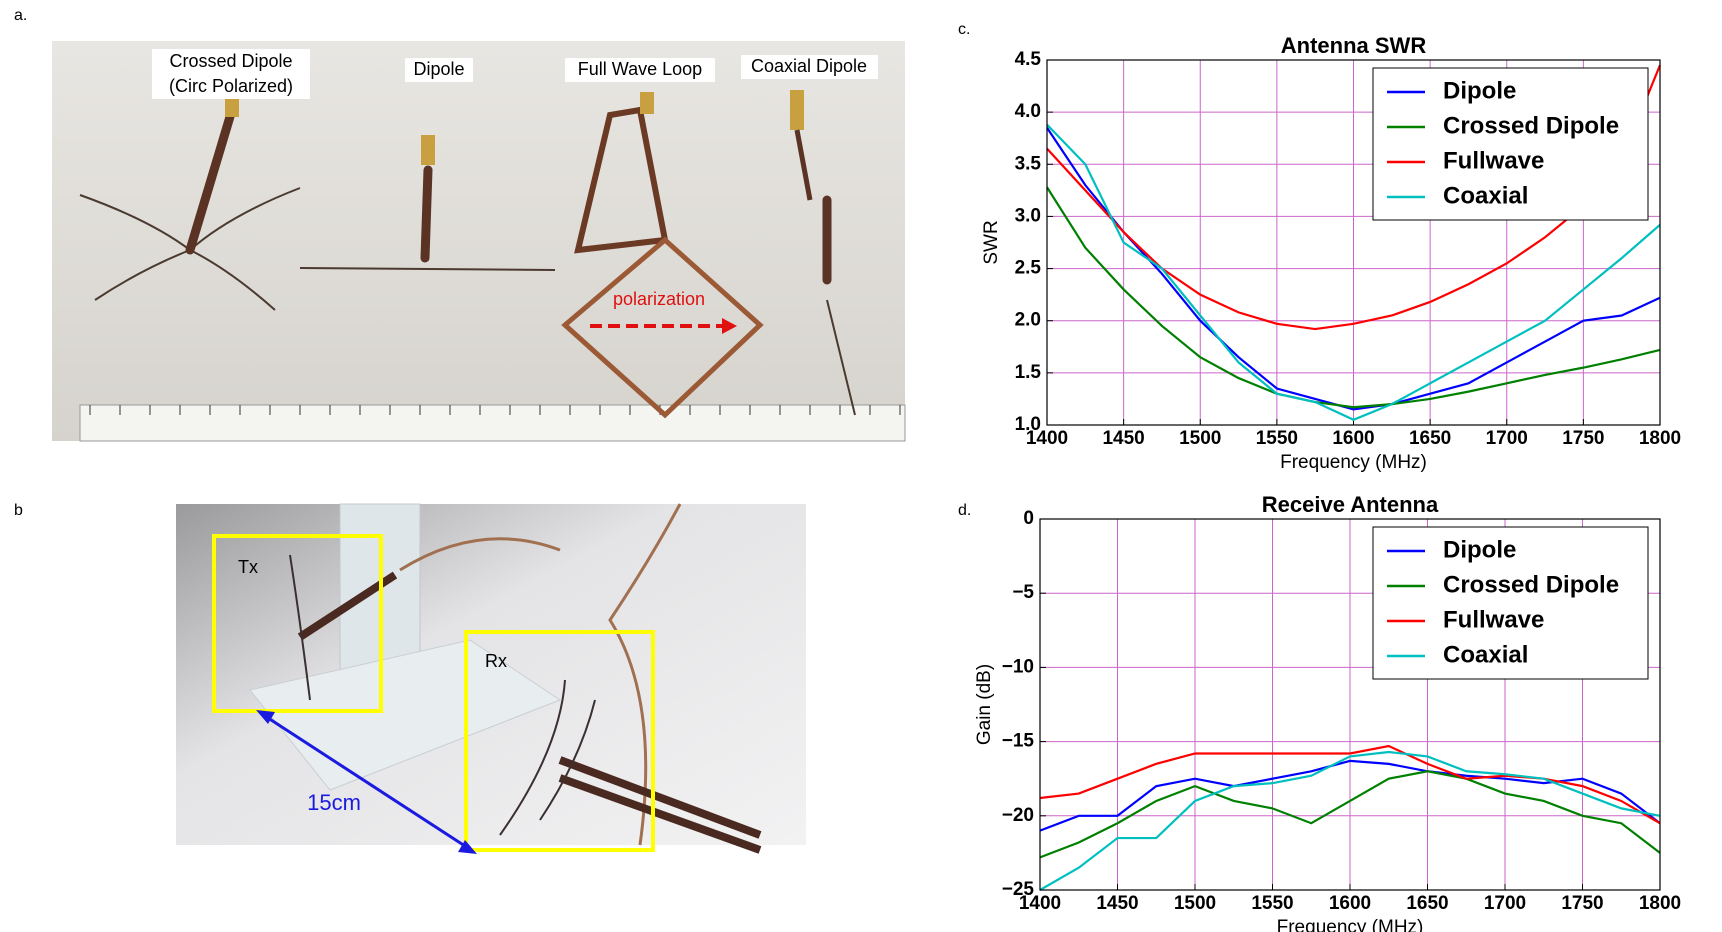  Describe the element at coordinates (640, 69) in the screenshot. I see `antenna-label: Full Wave Loop` at that location.